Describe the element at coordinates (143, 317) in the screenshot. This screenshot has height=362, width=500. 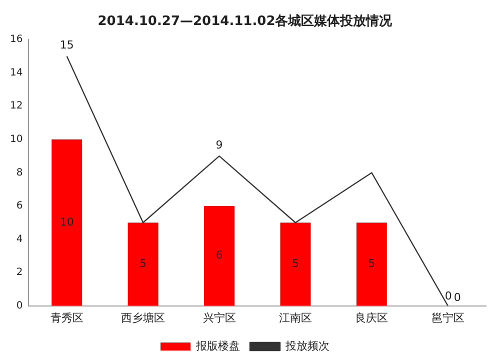
I see `x-tick-label: 西乡塘区` at that location.